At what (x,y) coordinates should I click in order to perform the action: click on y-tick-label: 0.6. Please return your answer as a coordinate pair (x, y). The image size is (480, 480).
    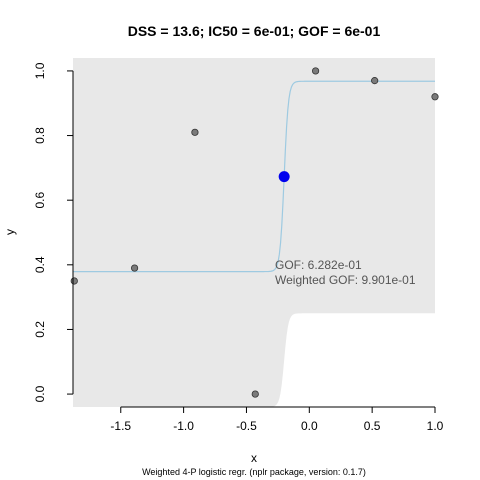
    Looking at the image, I should click on (40, 200).